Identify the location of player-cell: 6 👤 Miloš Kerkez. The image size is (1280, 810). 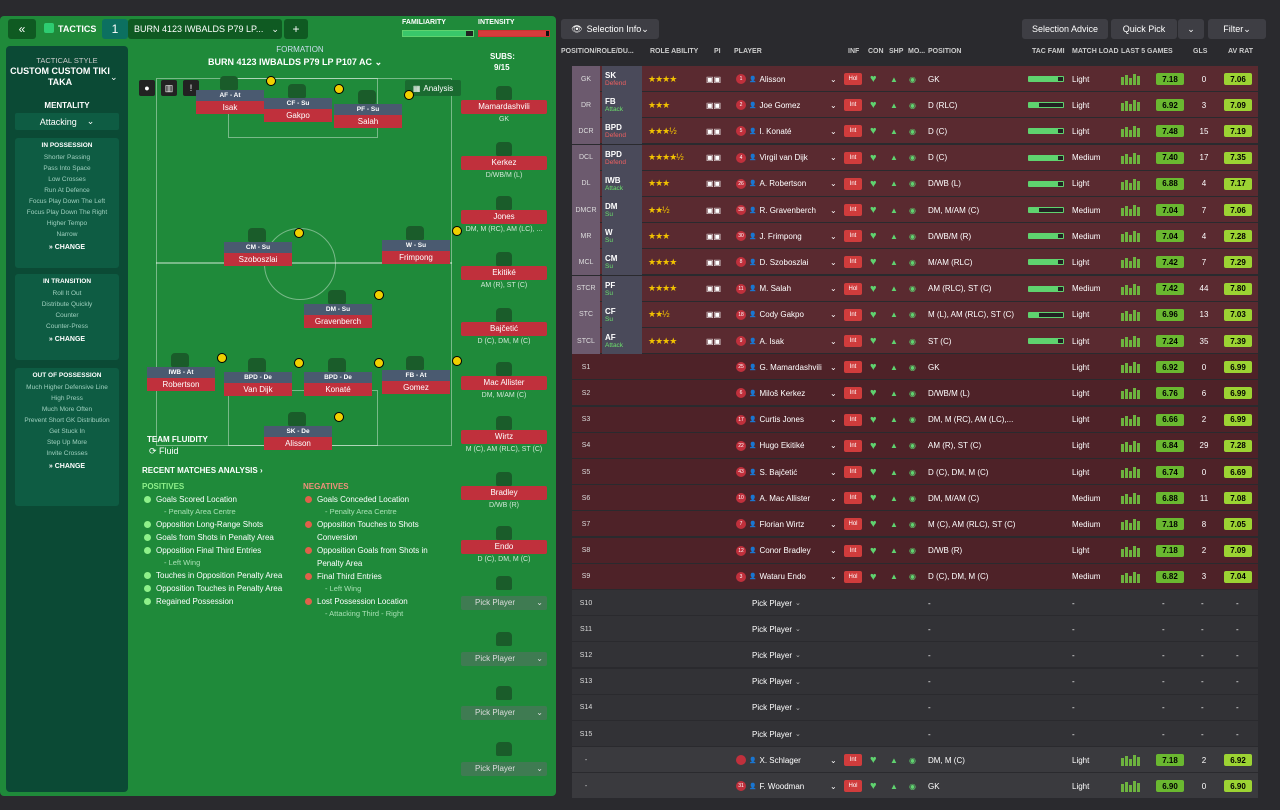
(770, 393).